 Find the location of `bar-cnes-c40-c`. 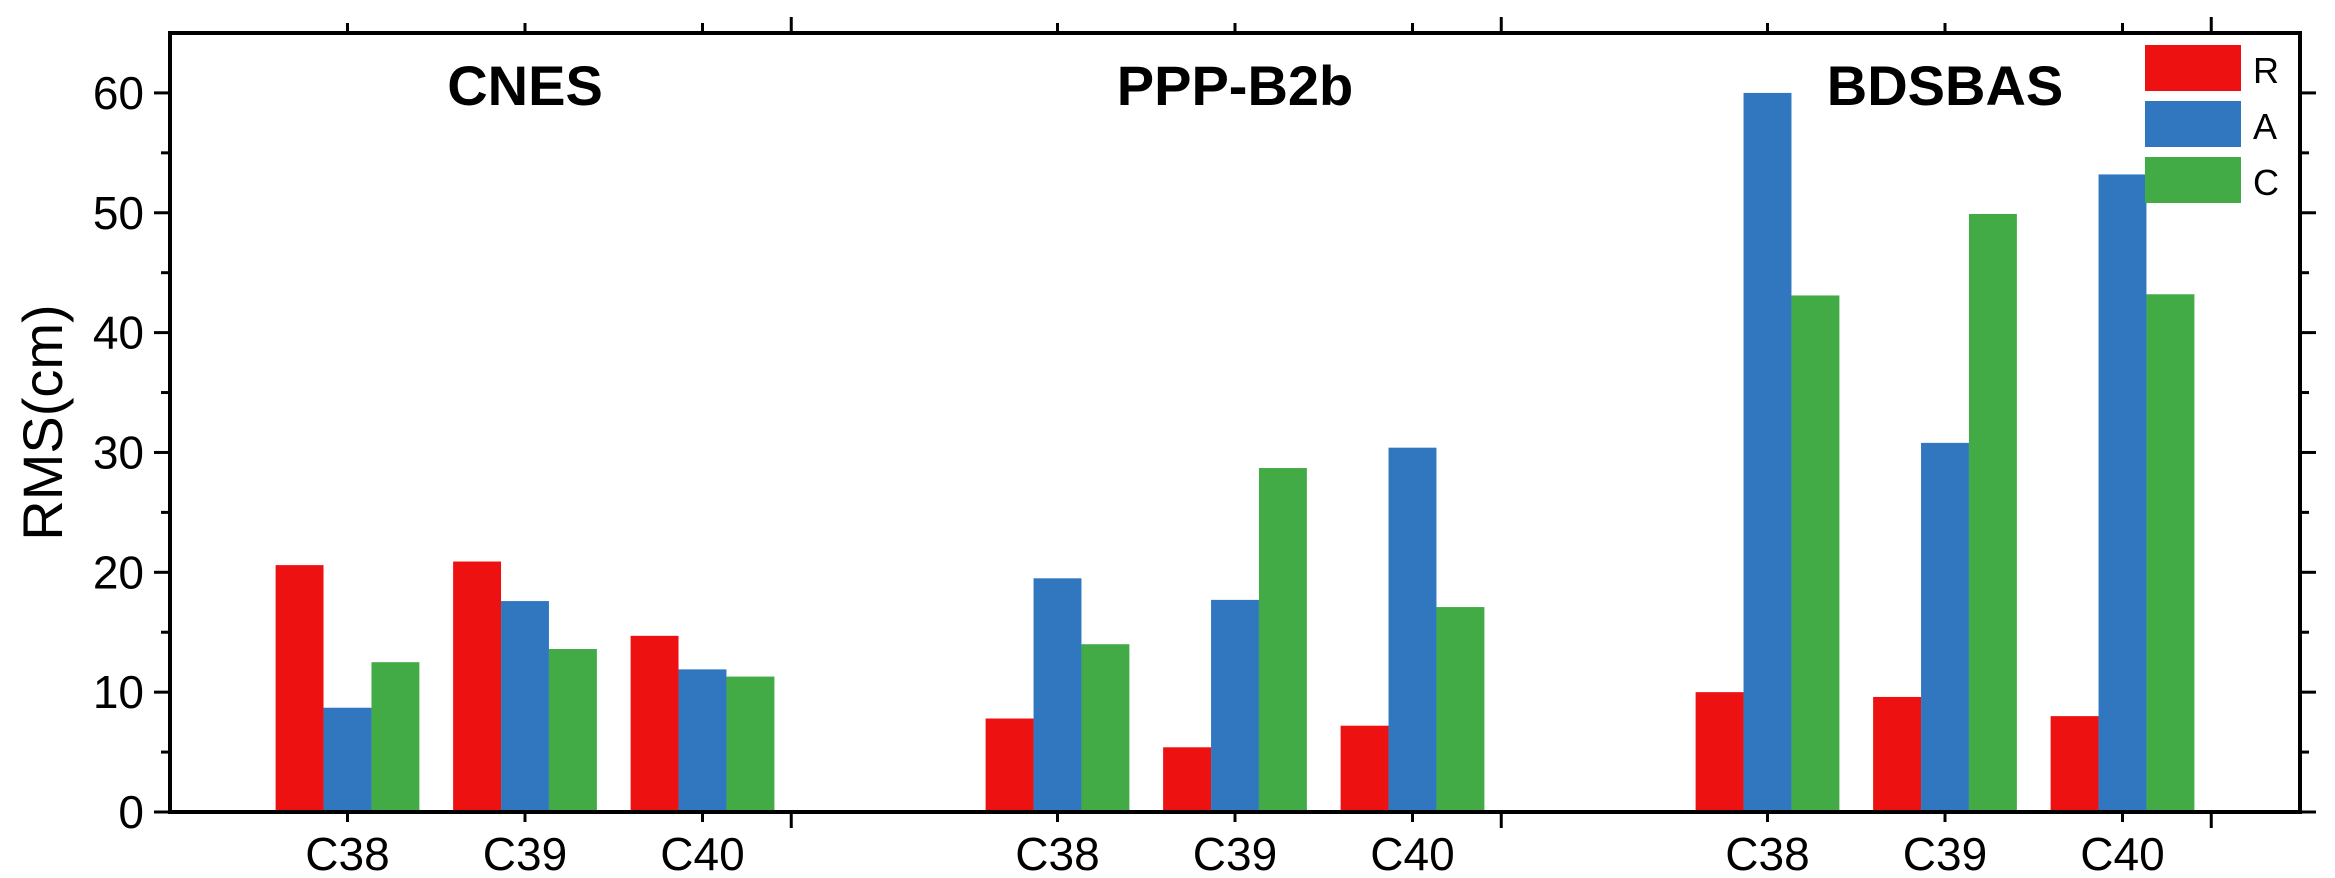

bar-cnes-c40-c is located at coordinates (750, 744).